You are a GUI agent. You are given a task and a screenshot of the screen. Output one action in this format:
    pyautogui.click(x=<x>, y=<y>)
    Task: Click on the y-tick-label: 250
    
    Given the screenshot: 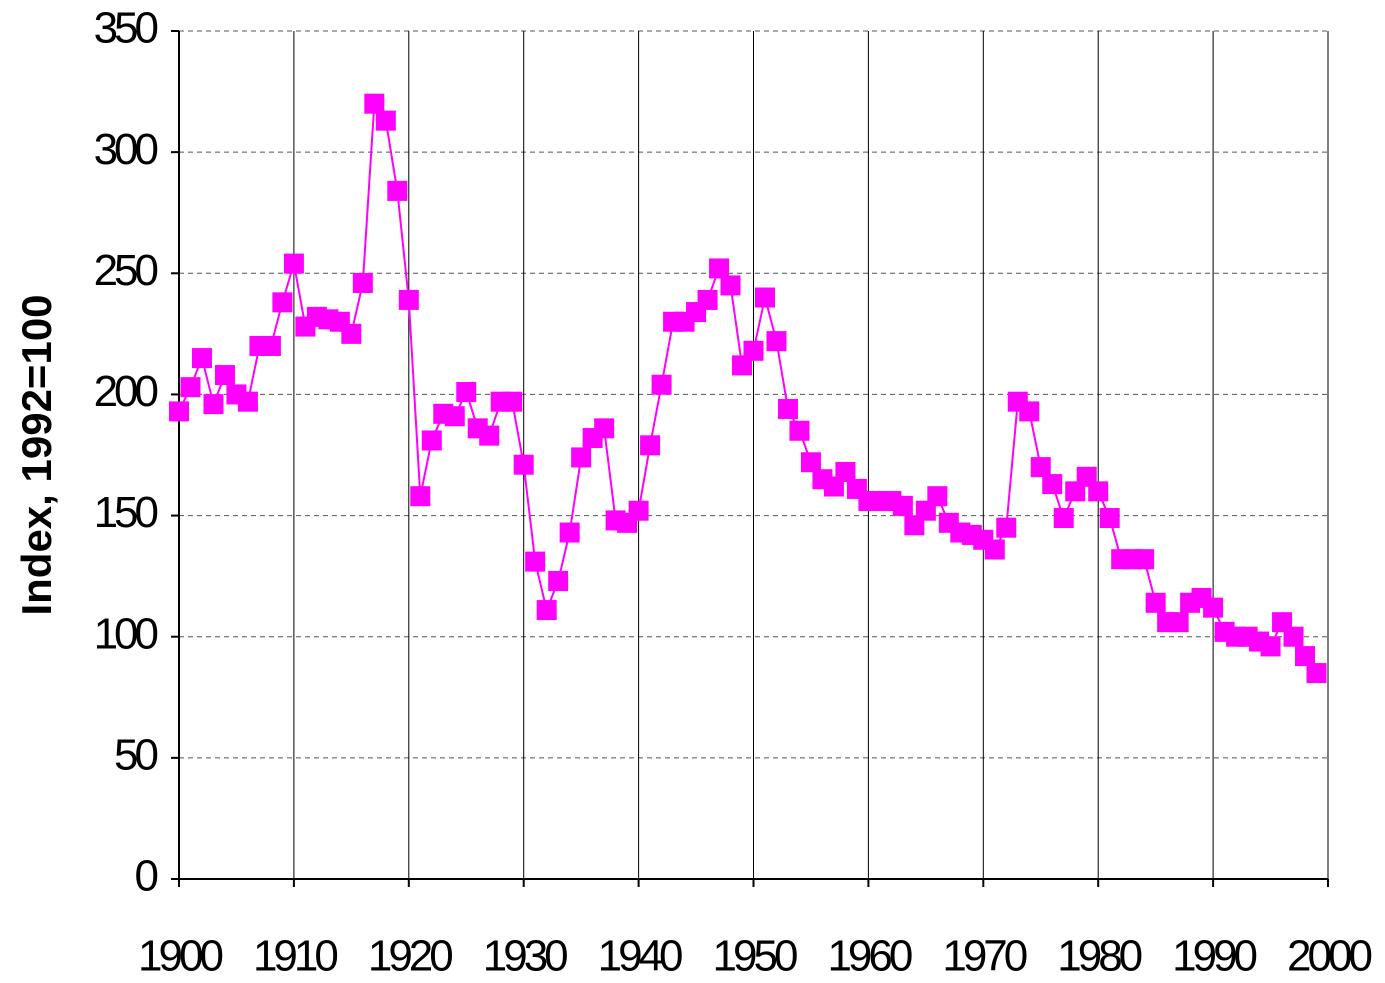 What is the action you would take?
    pyautogui.click(x=126, y=270)
    